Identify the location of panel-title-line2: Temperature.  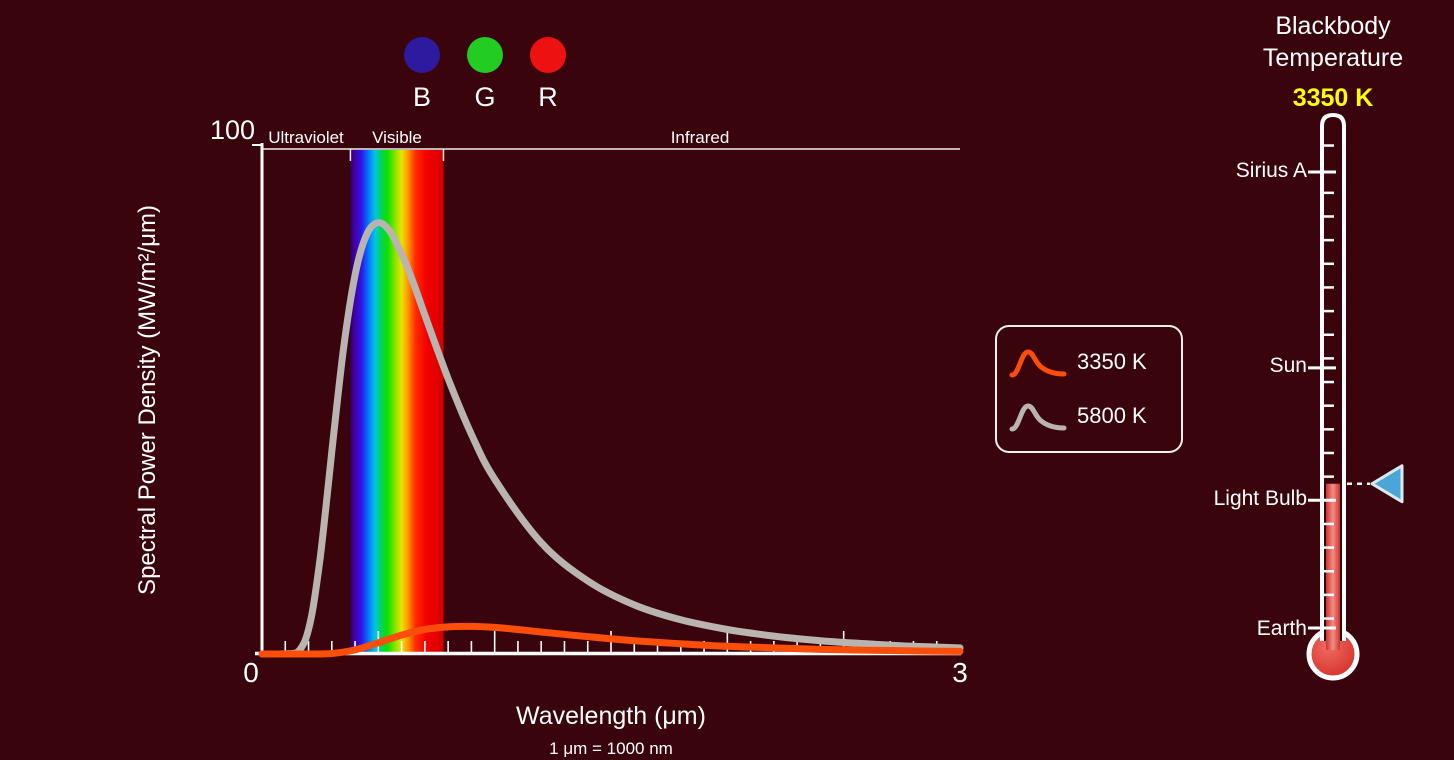
(1333, 58).